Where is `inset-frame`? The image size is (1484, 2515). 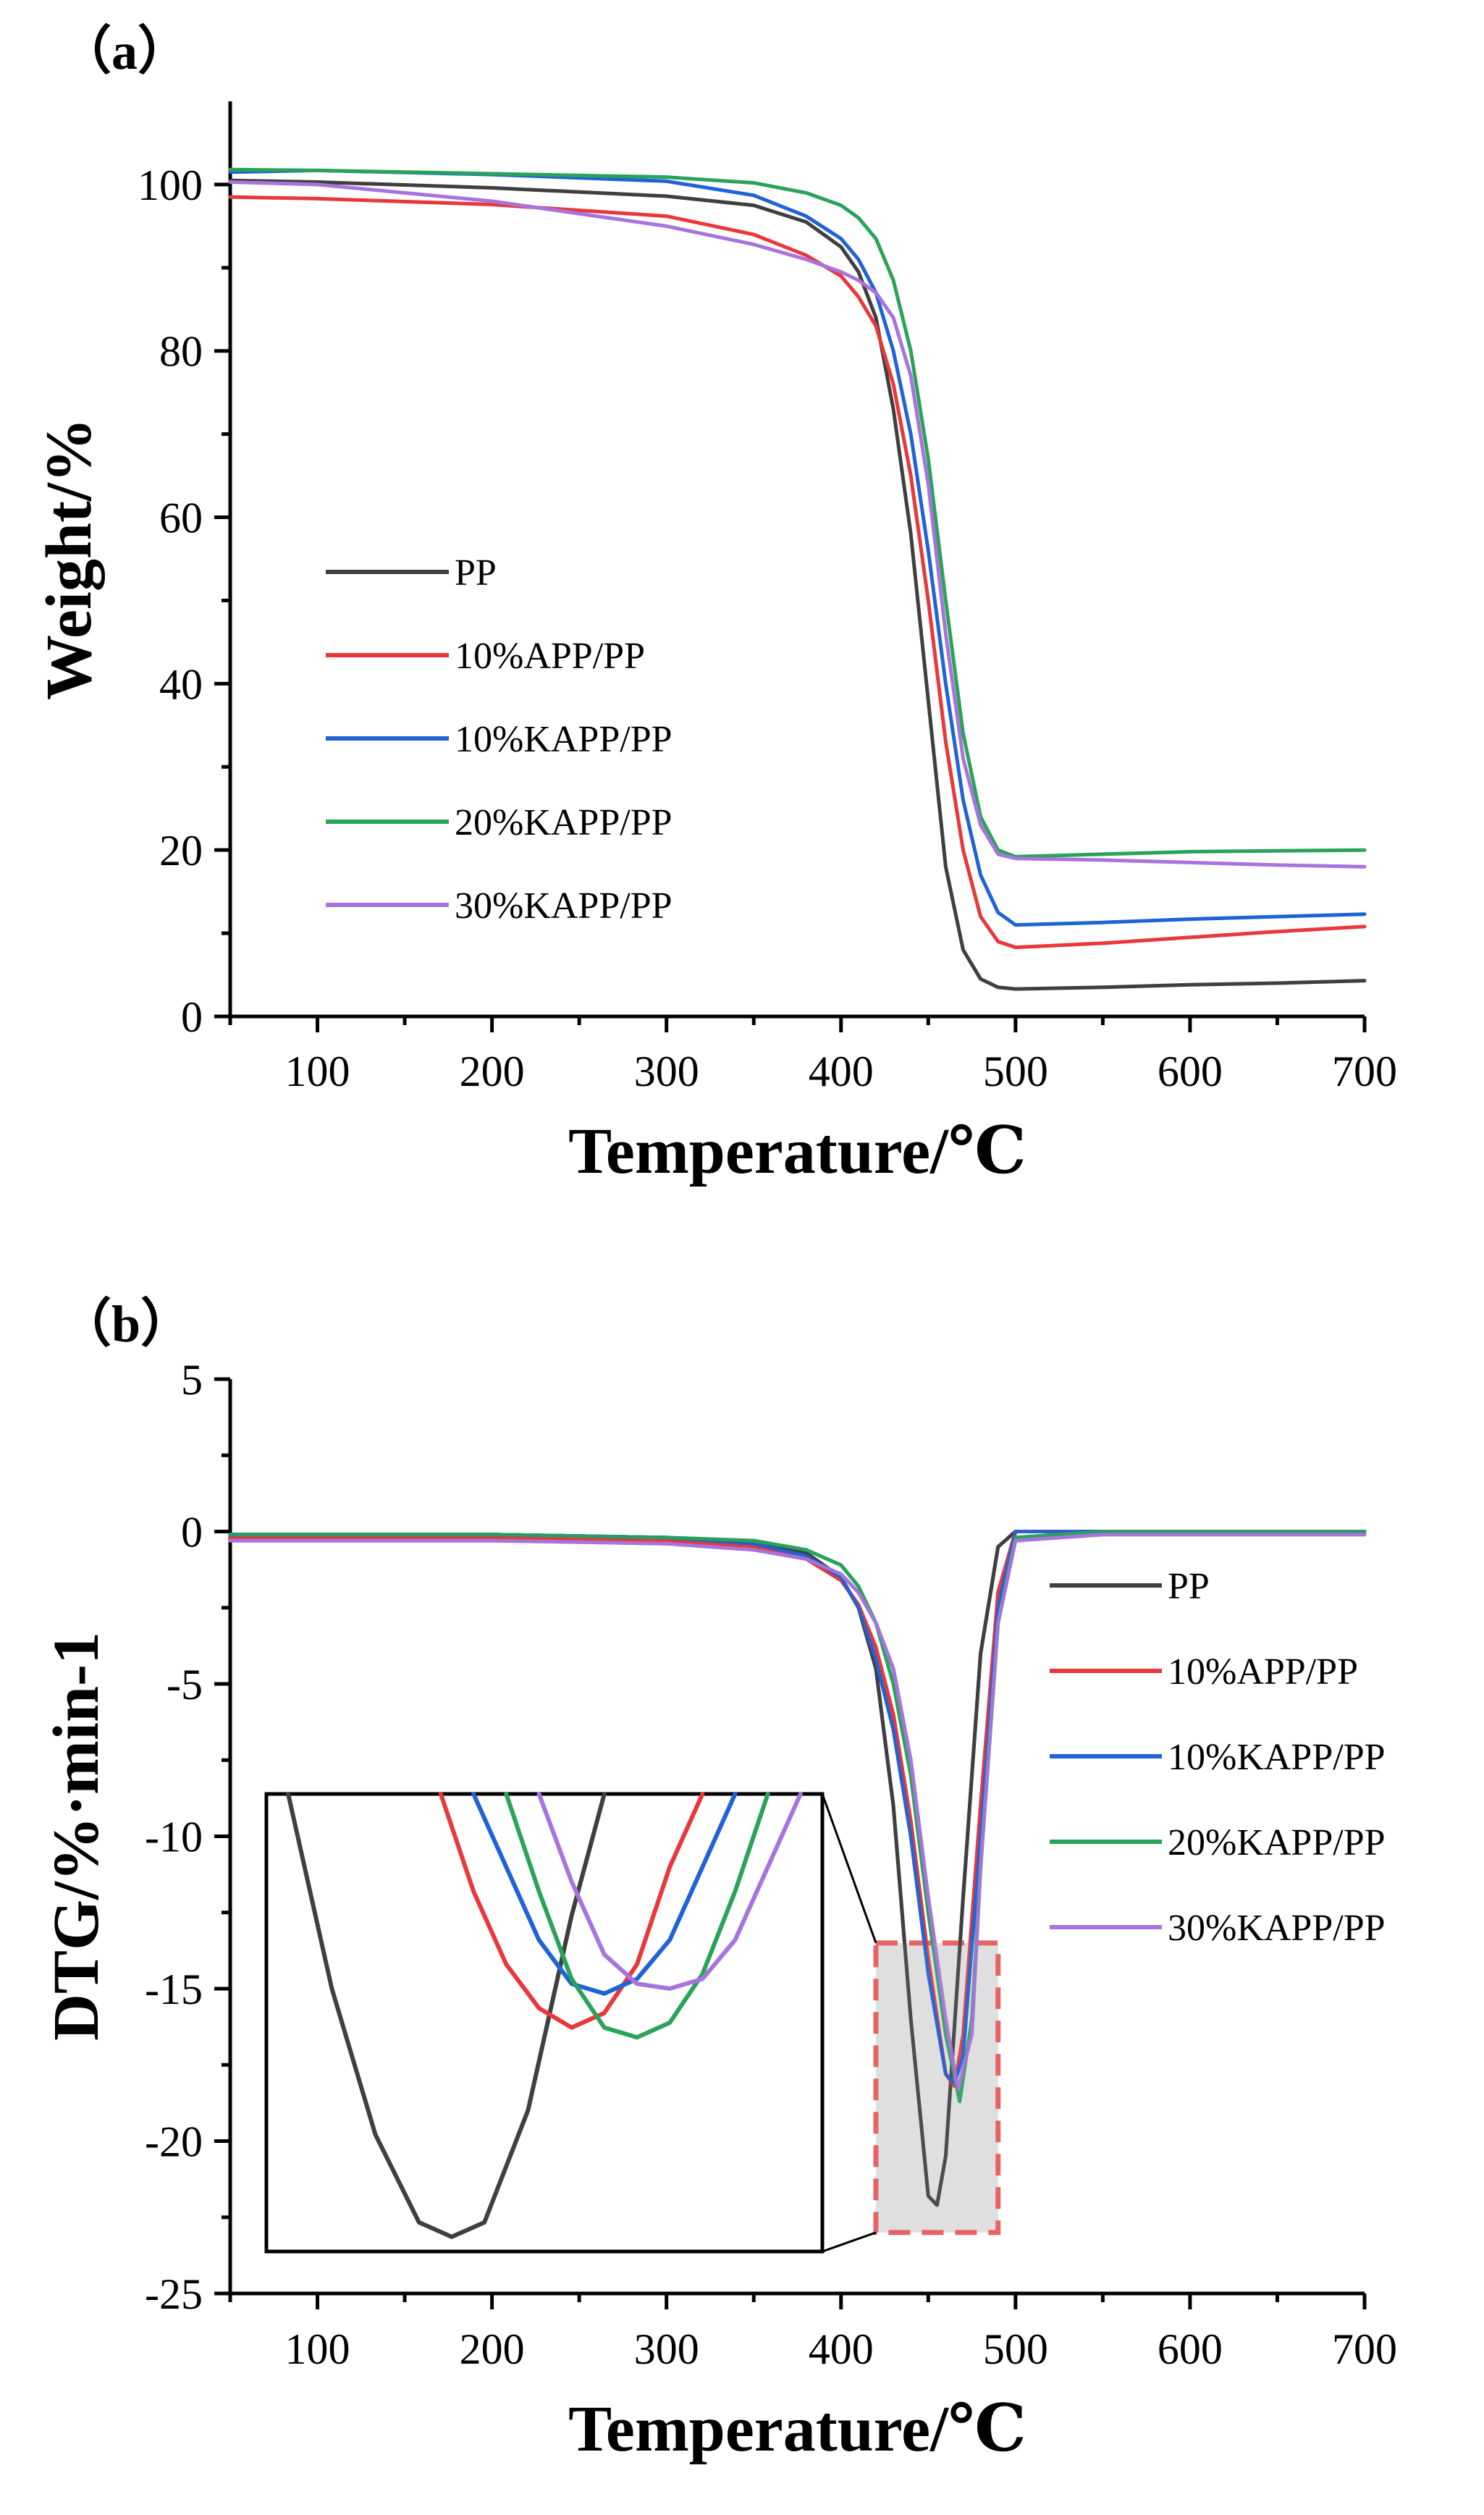
inset-frame is located at coordinates (544, 2023).